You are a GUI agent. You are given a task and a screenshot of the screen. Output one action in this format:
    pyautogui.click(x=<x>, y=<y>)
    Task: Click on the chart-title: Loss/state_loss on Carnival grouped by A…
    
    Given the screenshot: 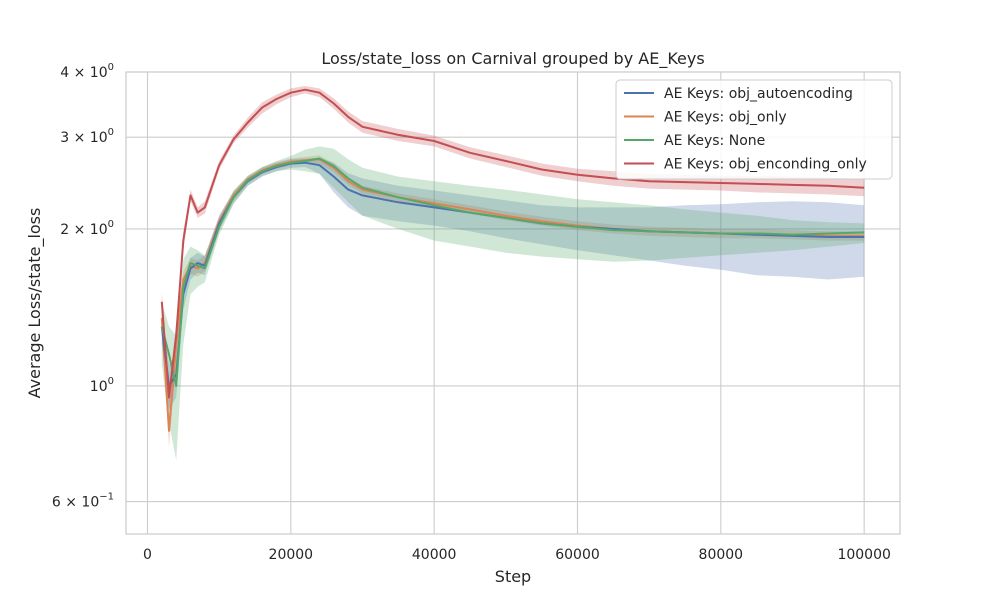 What is the action you would take?
    pyautogui.click(x=512, y=59)
    